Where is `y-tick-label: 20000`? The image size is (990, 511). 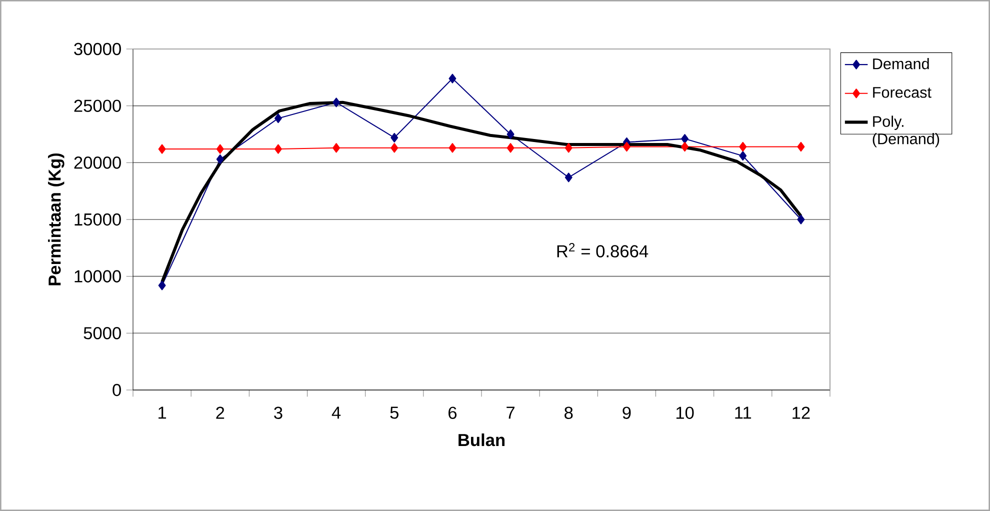
y-tick-label: 20000 is located at coordinates (97, 162).